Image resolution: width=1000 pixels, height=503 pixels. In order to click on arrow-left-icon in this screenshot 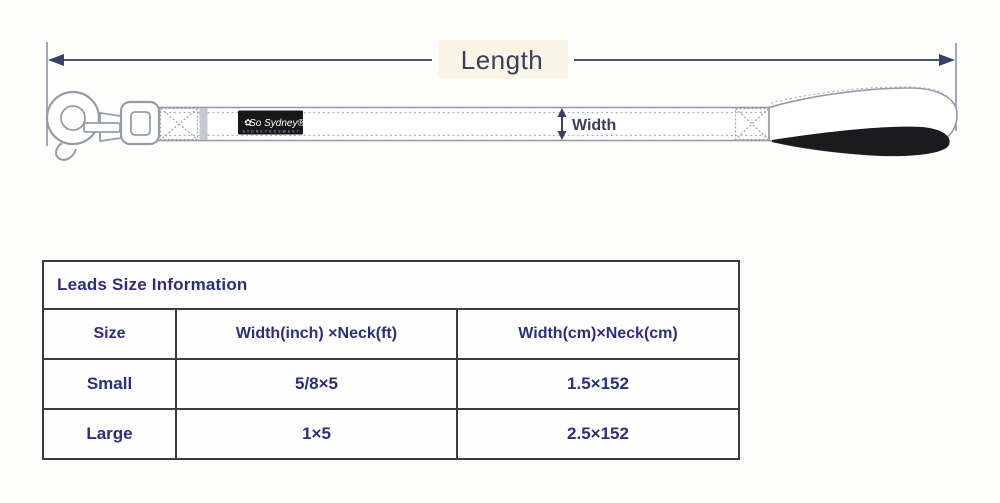, I will do `click(56, 60)`.